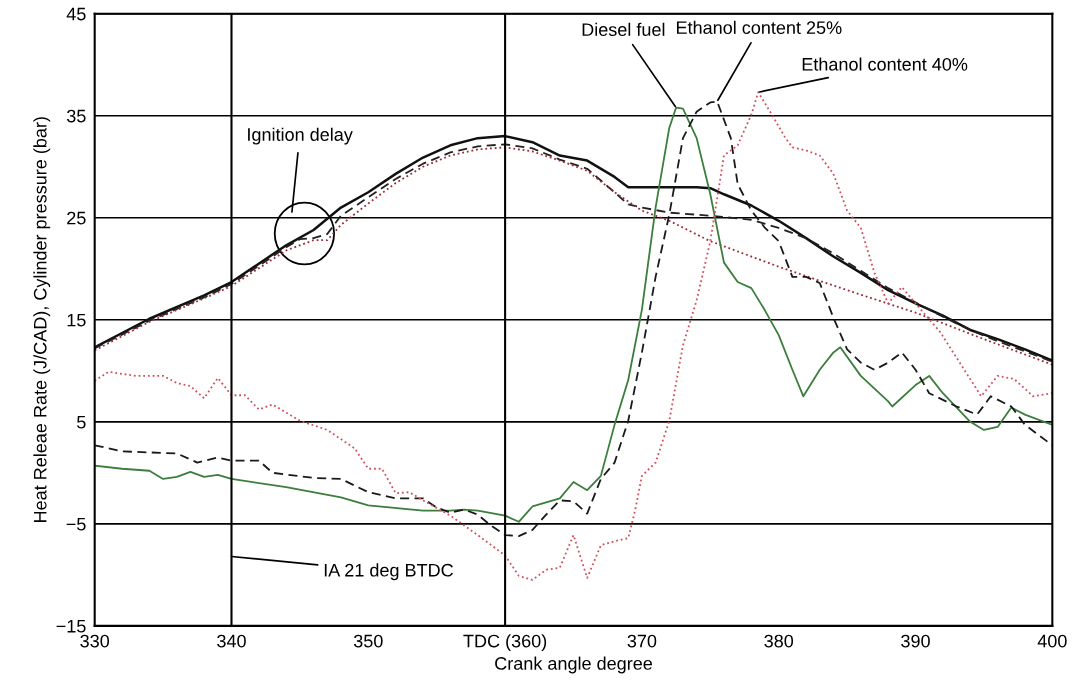  What do you see at coordinates (76, 320) in the screenshot?
I see `y-tick-label: 15` at bounding box center [76, 320].